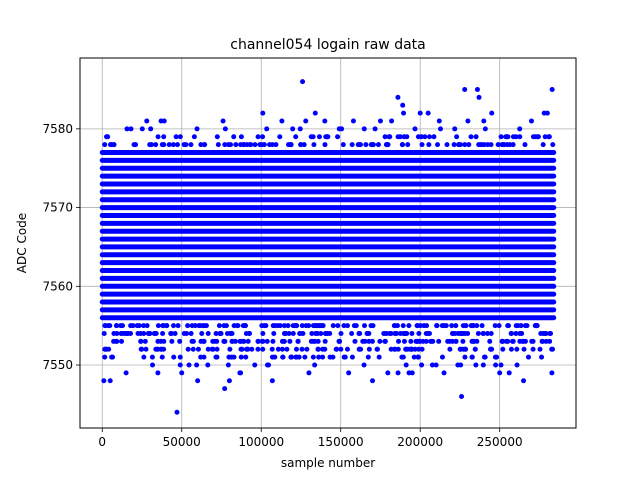 This screenshot has width=640, height=480. What do you see at coordinates (61, 247) in the screenshot?
I see `y-axis-ticks: 7550 7560 7570 7580` at bounding box center [61, 247].